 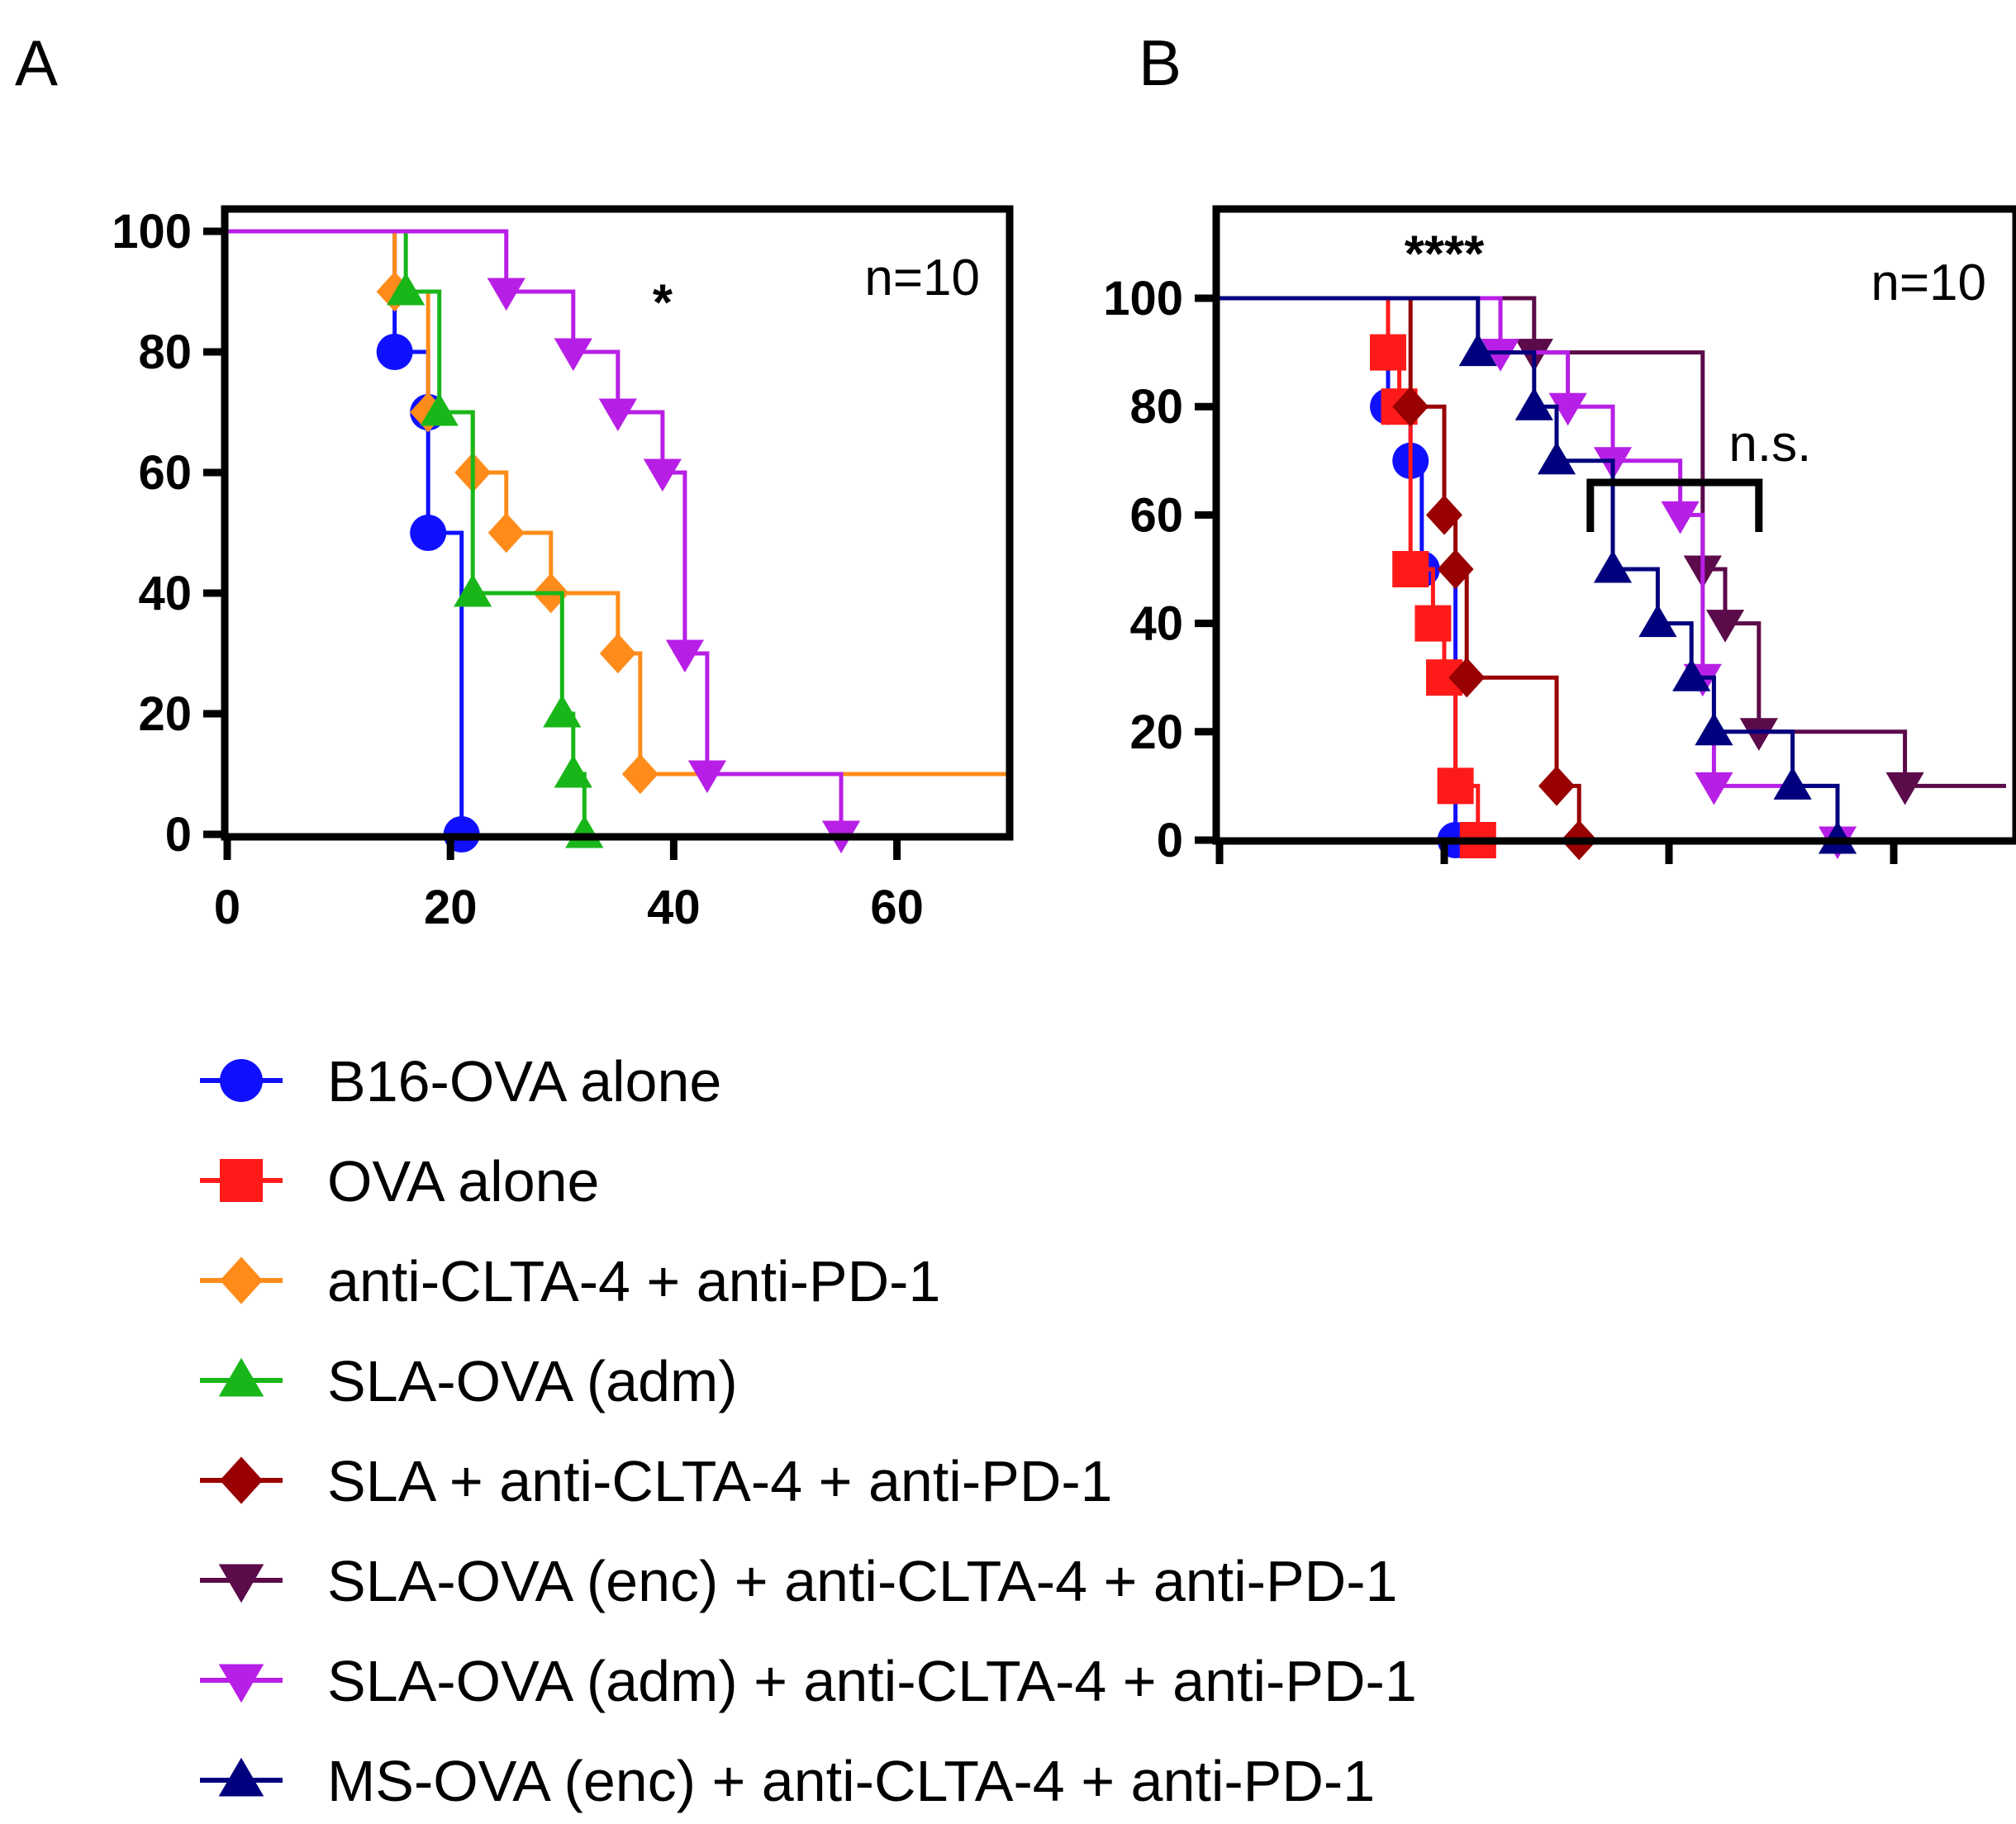 What do you see at coordinates (241, 1377) in the screenshot?
I see `legend-marker-slaadm` at bounding box center [241, 1377].